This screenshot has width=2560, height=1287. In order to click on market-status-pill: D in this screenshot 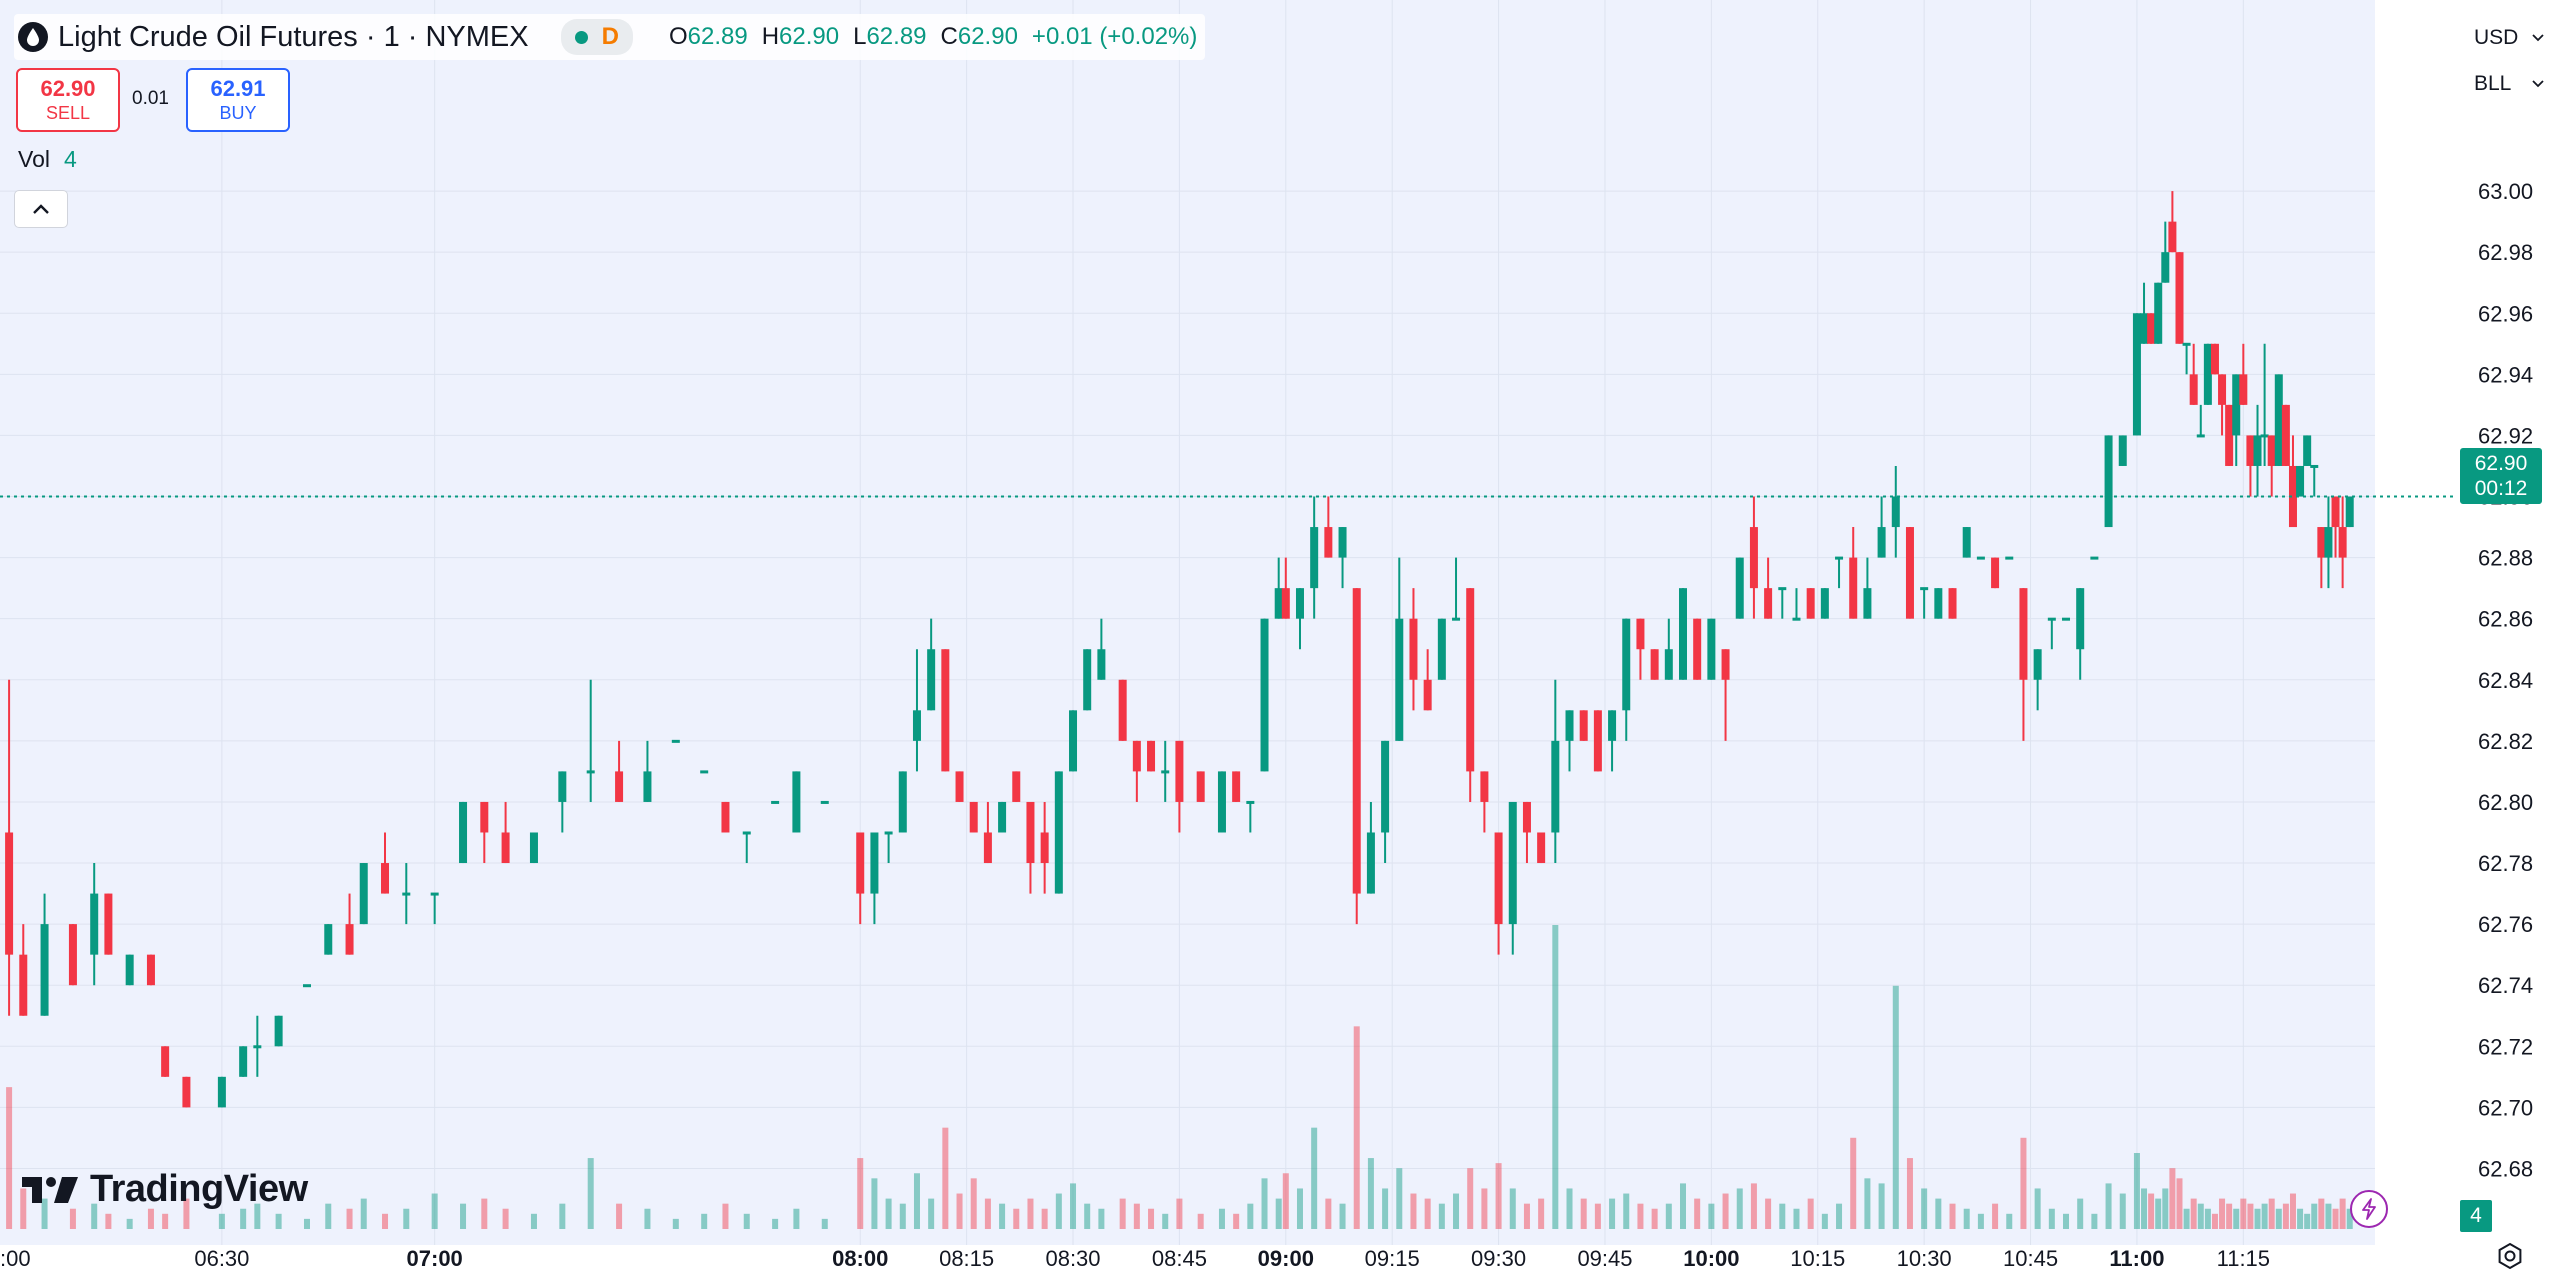, I will do `click(596, 37)`.